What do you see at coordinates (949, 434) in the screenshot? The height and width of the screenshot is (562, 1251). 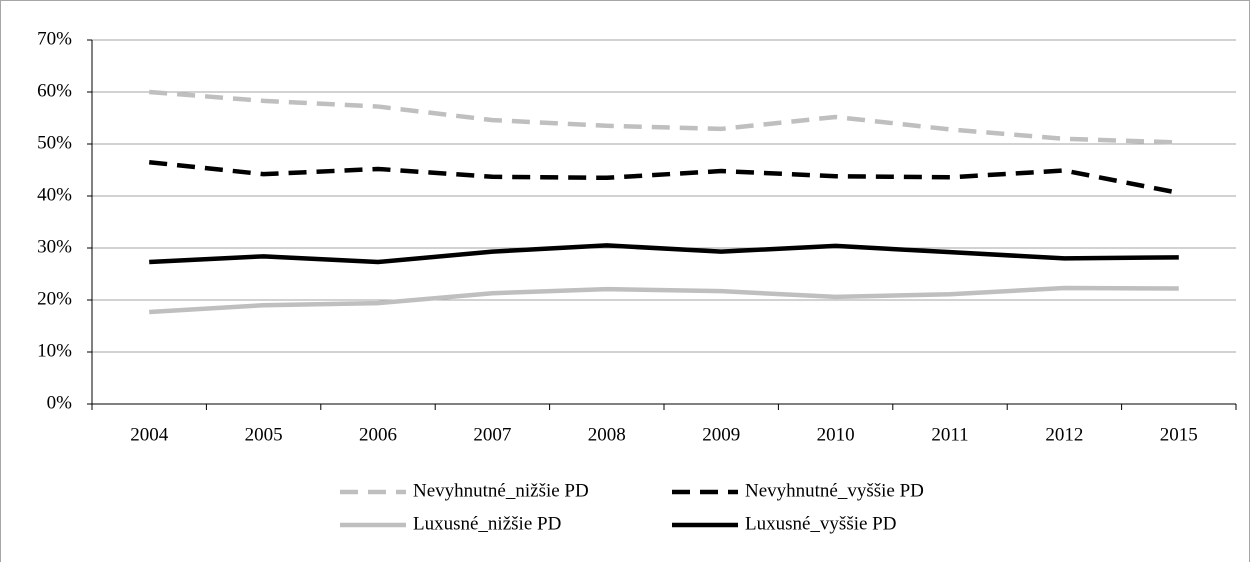 I see `x-tick-label: 2011` at bounding box center [949, 434].